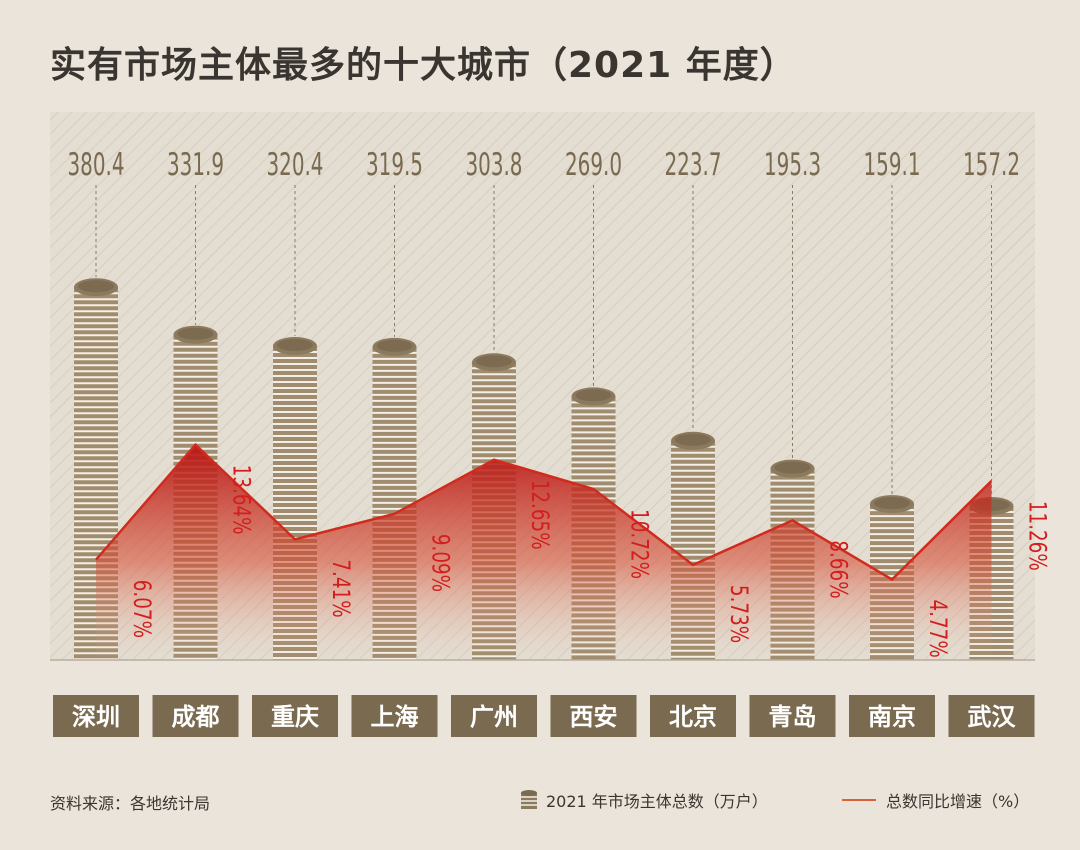 This screenshot has height=850, width=1080. I want to click on value-label: 195.3, so click(792, 165).